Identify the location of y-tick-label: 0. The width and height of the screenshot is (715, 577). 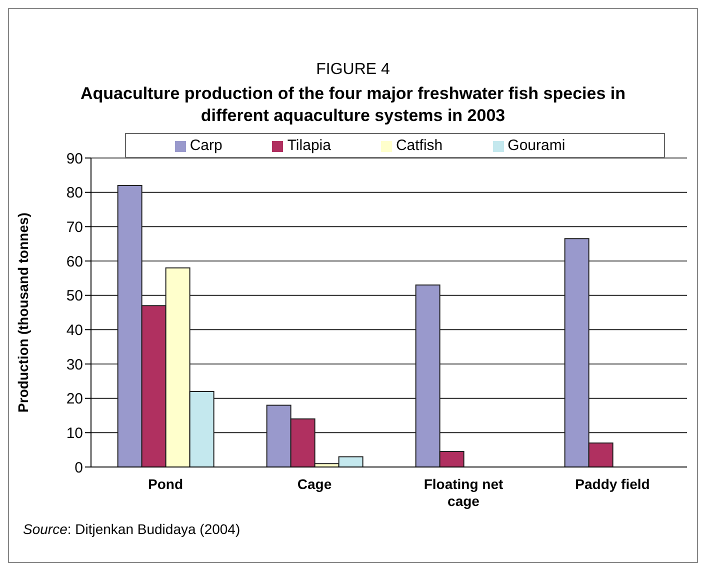
(78, 467).